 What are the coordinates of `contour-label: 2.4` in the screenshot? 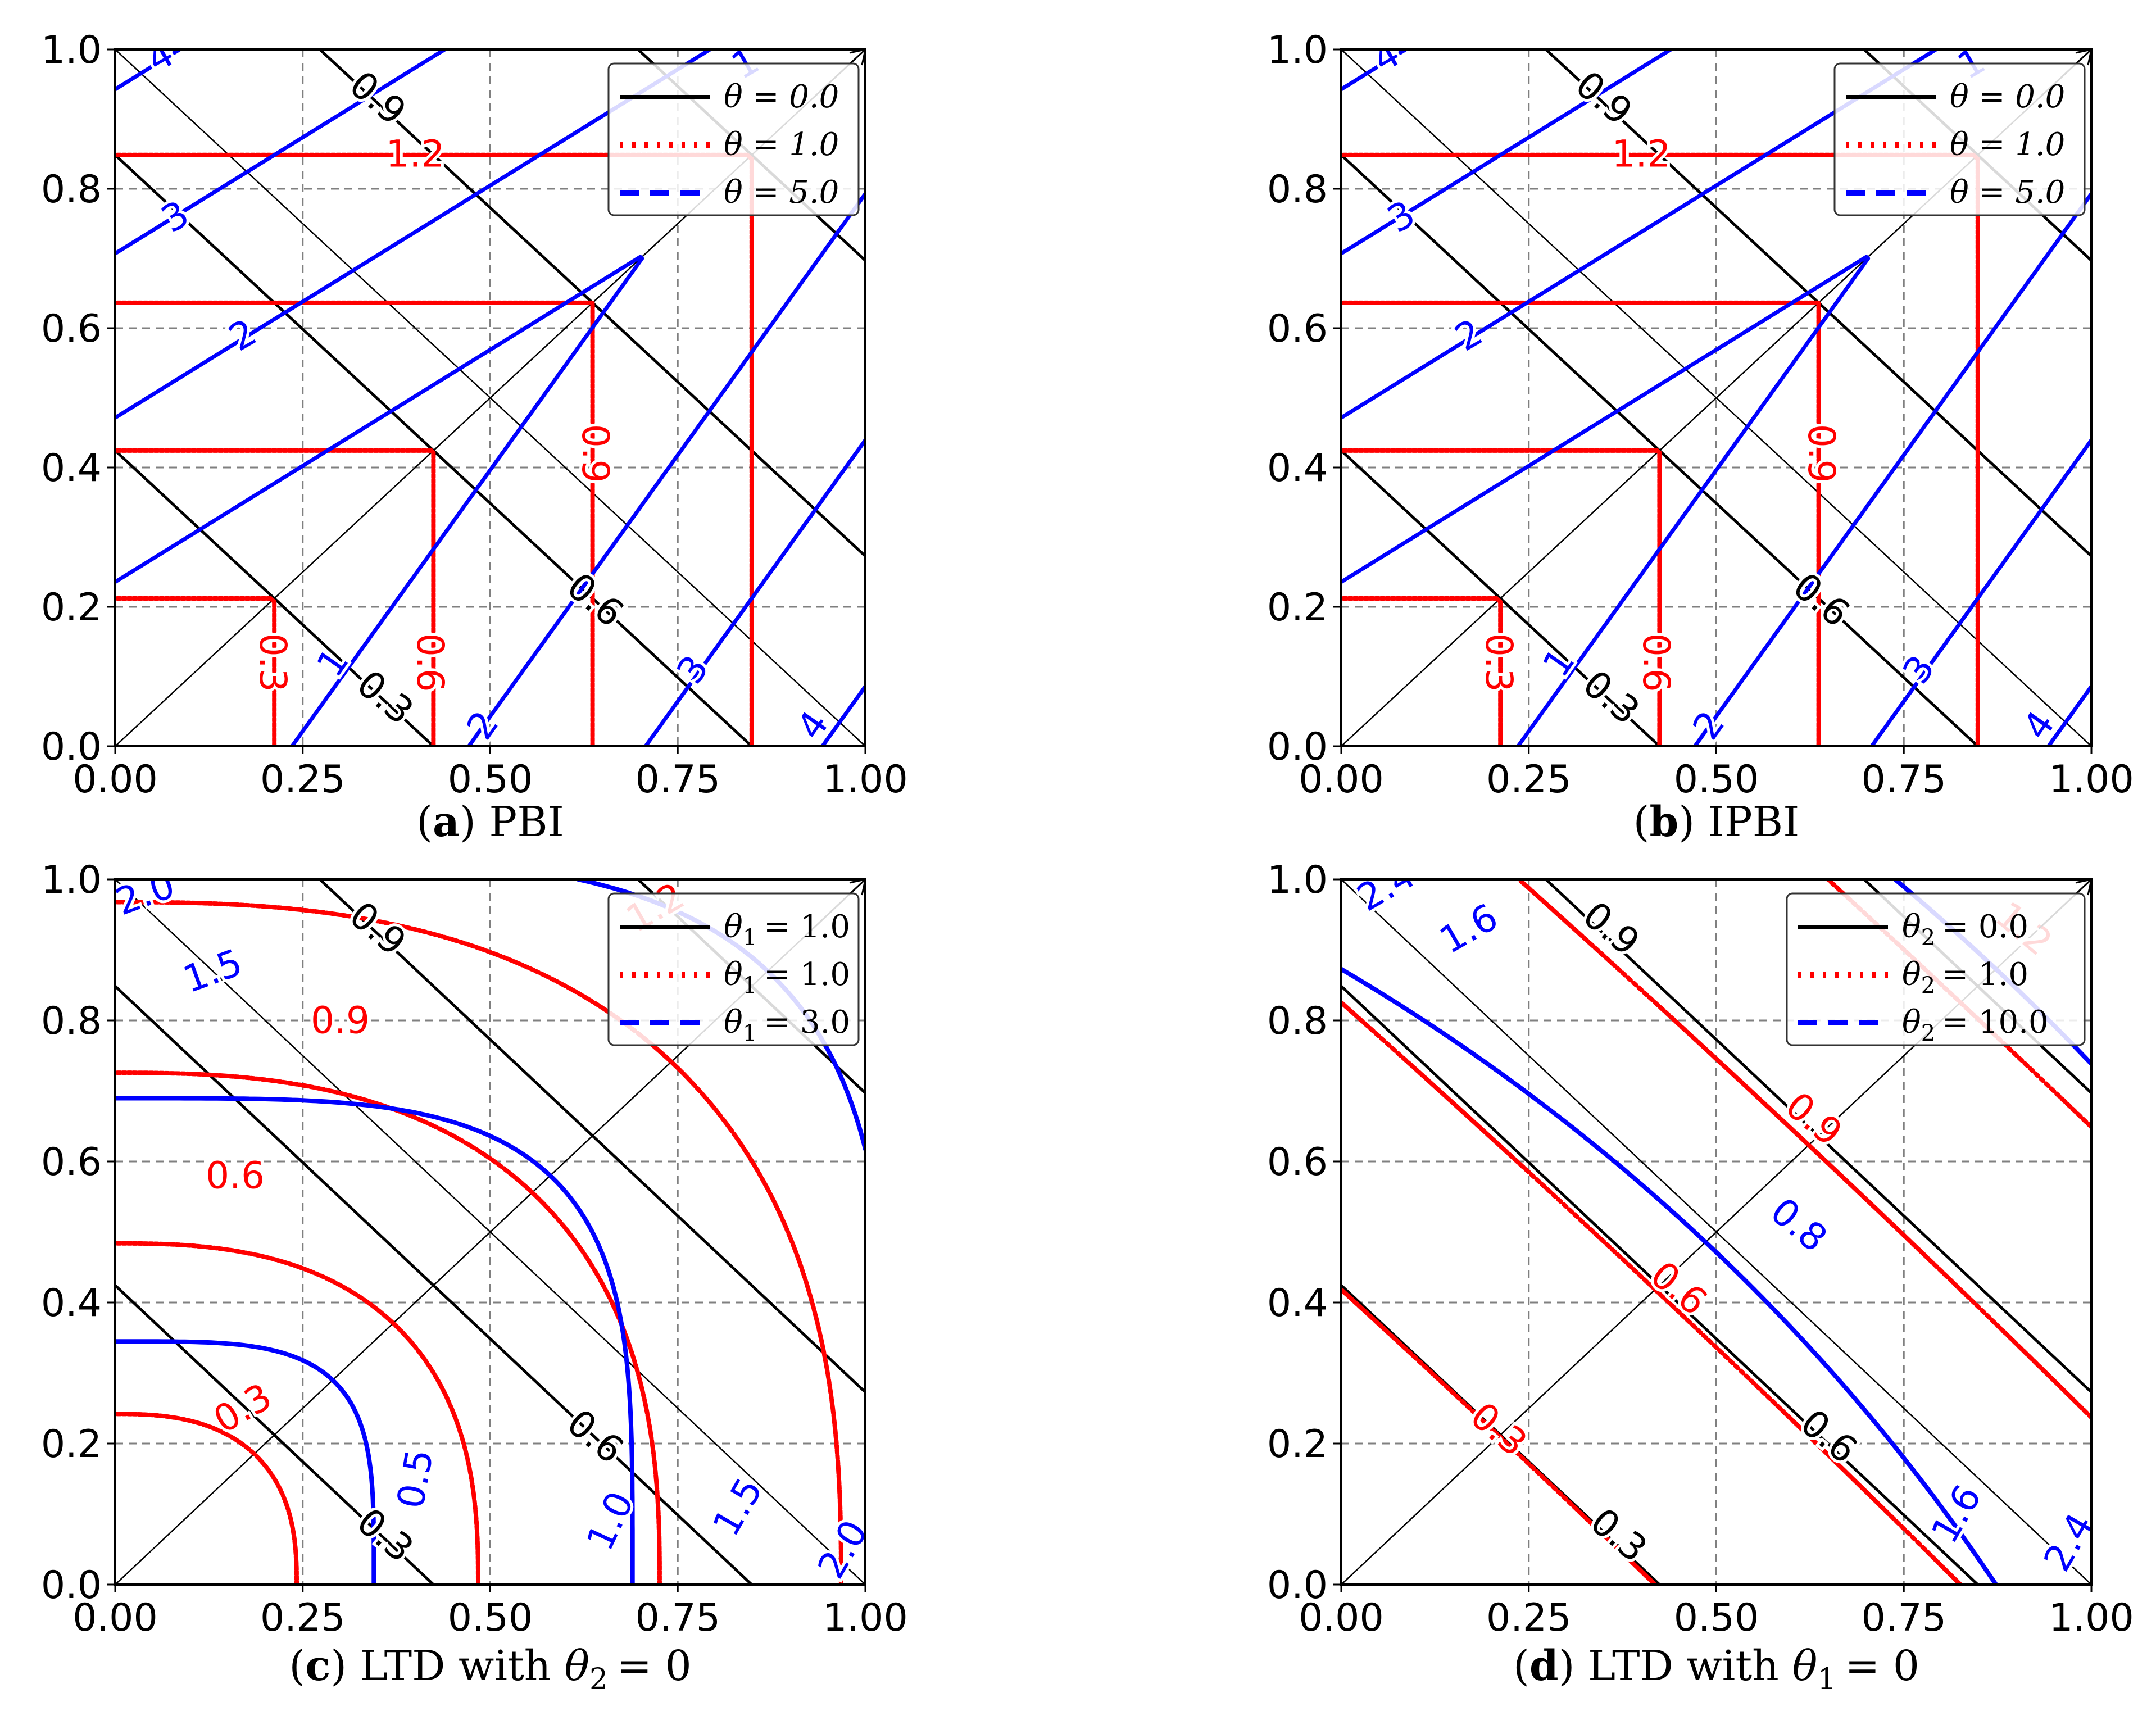 It's located at (1386, 886).